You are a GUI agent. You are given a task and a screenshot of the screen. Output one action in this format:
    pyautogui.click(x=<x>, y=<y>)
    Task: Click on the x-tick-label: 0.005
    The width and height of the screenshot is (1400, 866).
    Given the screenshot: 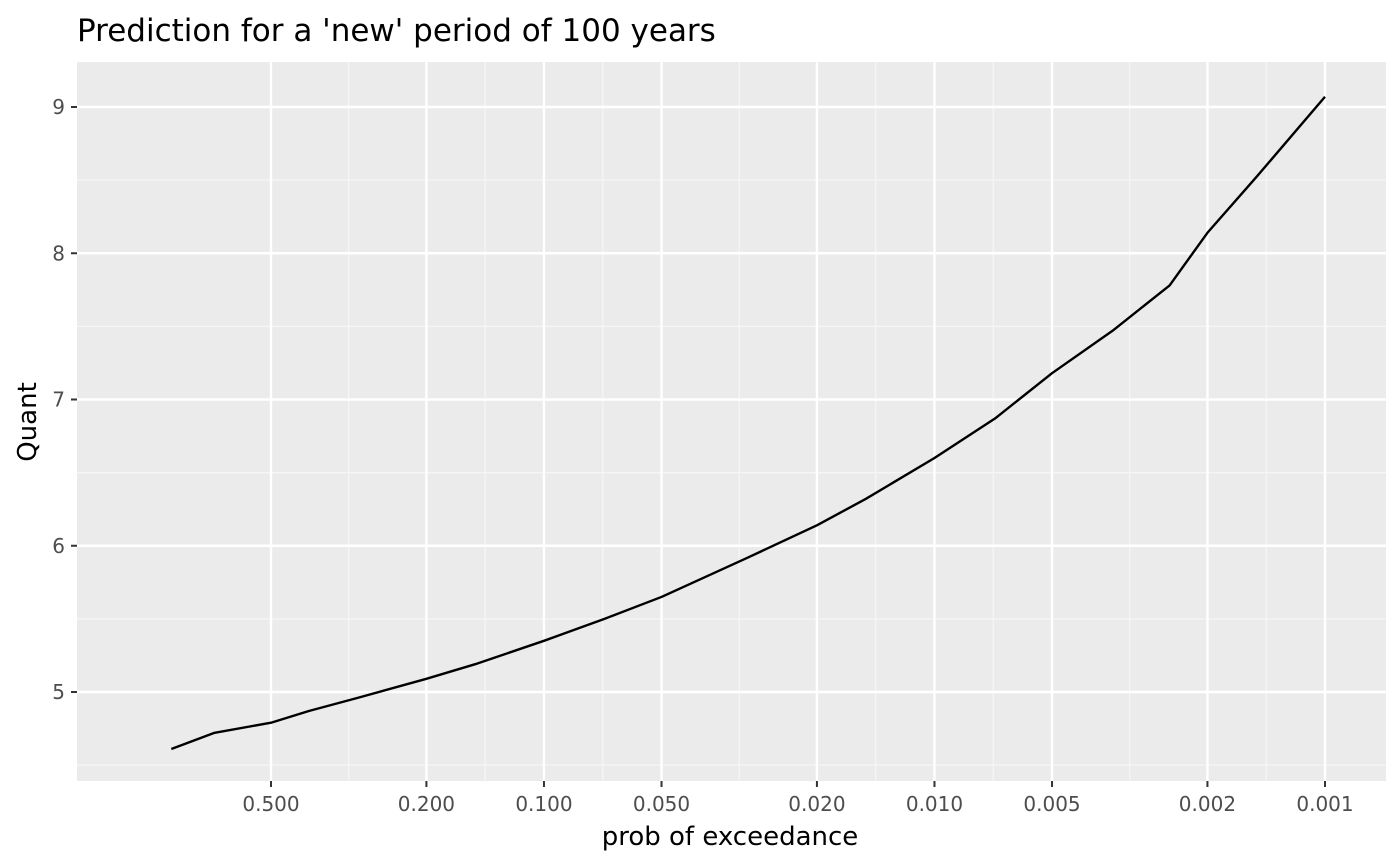 What is the action you would take?
    pyautogui.click(x=1051, y=804)
    